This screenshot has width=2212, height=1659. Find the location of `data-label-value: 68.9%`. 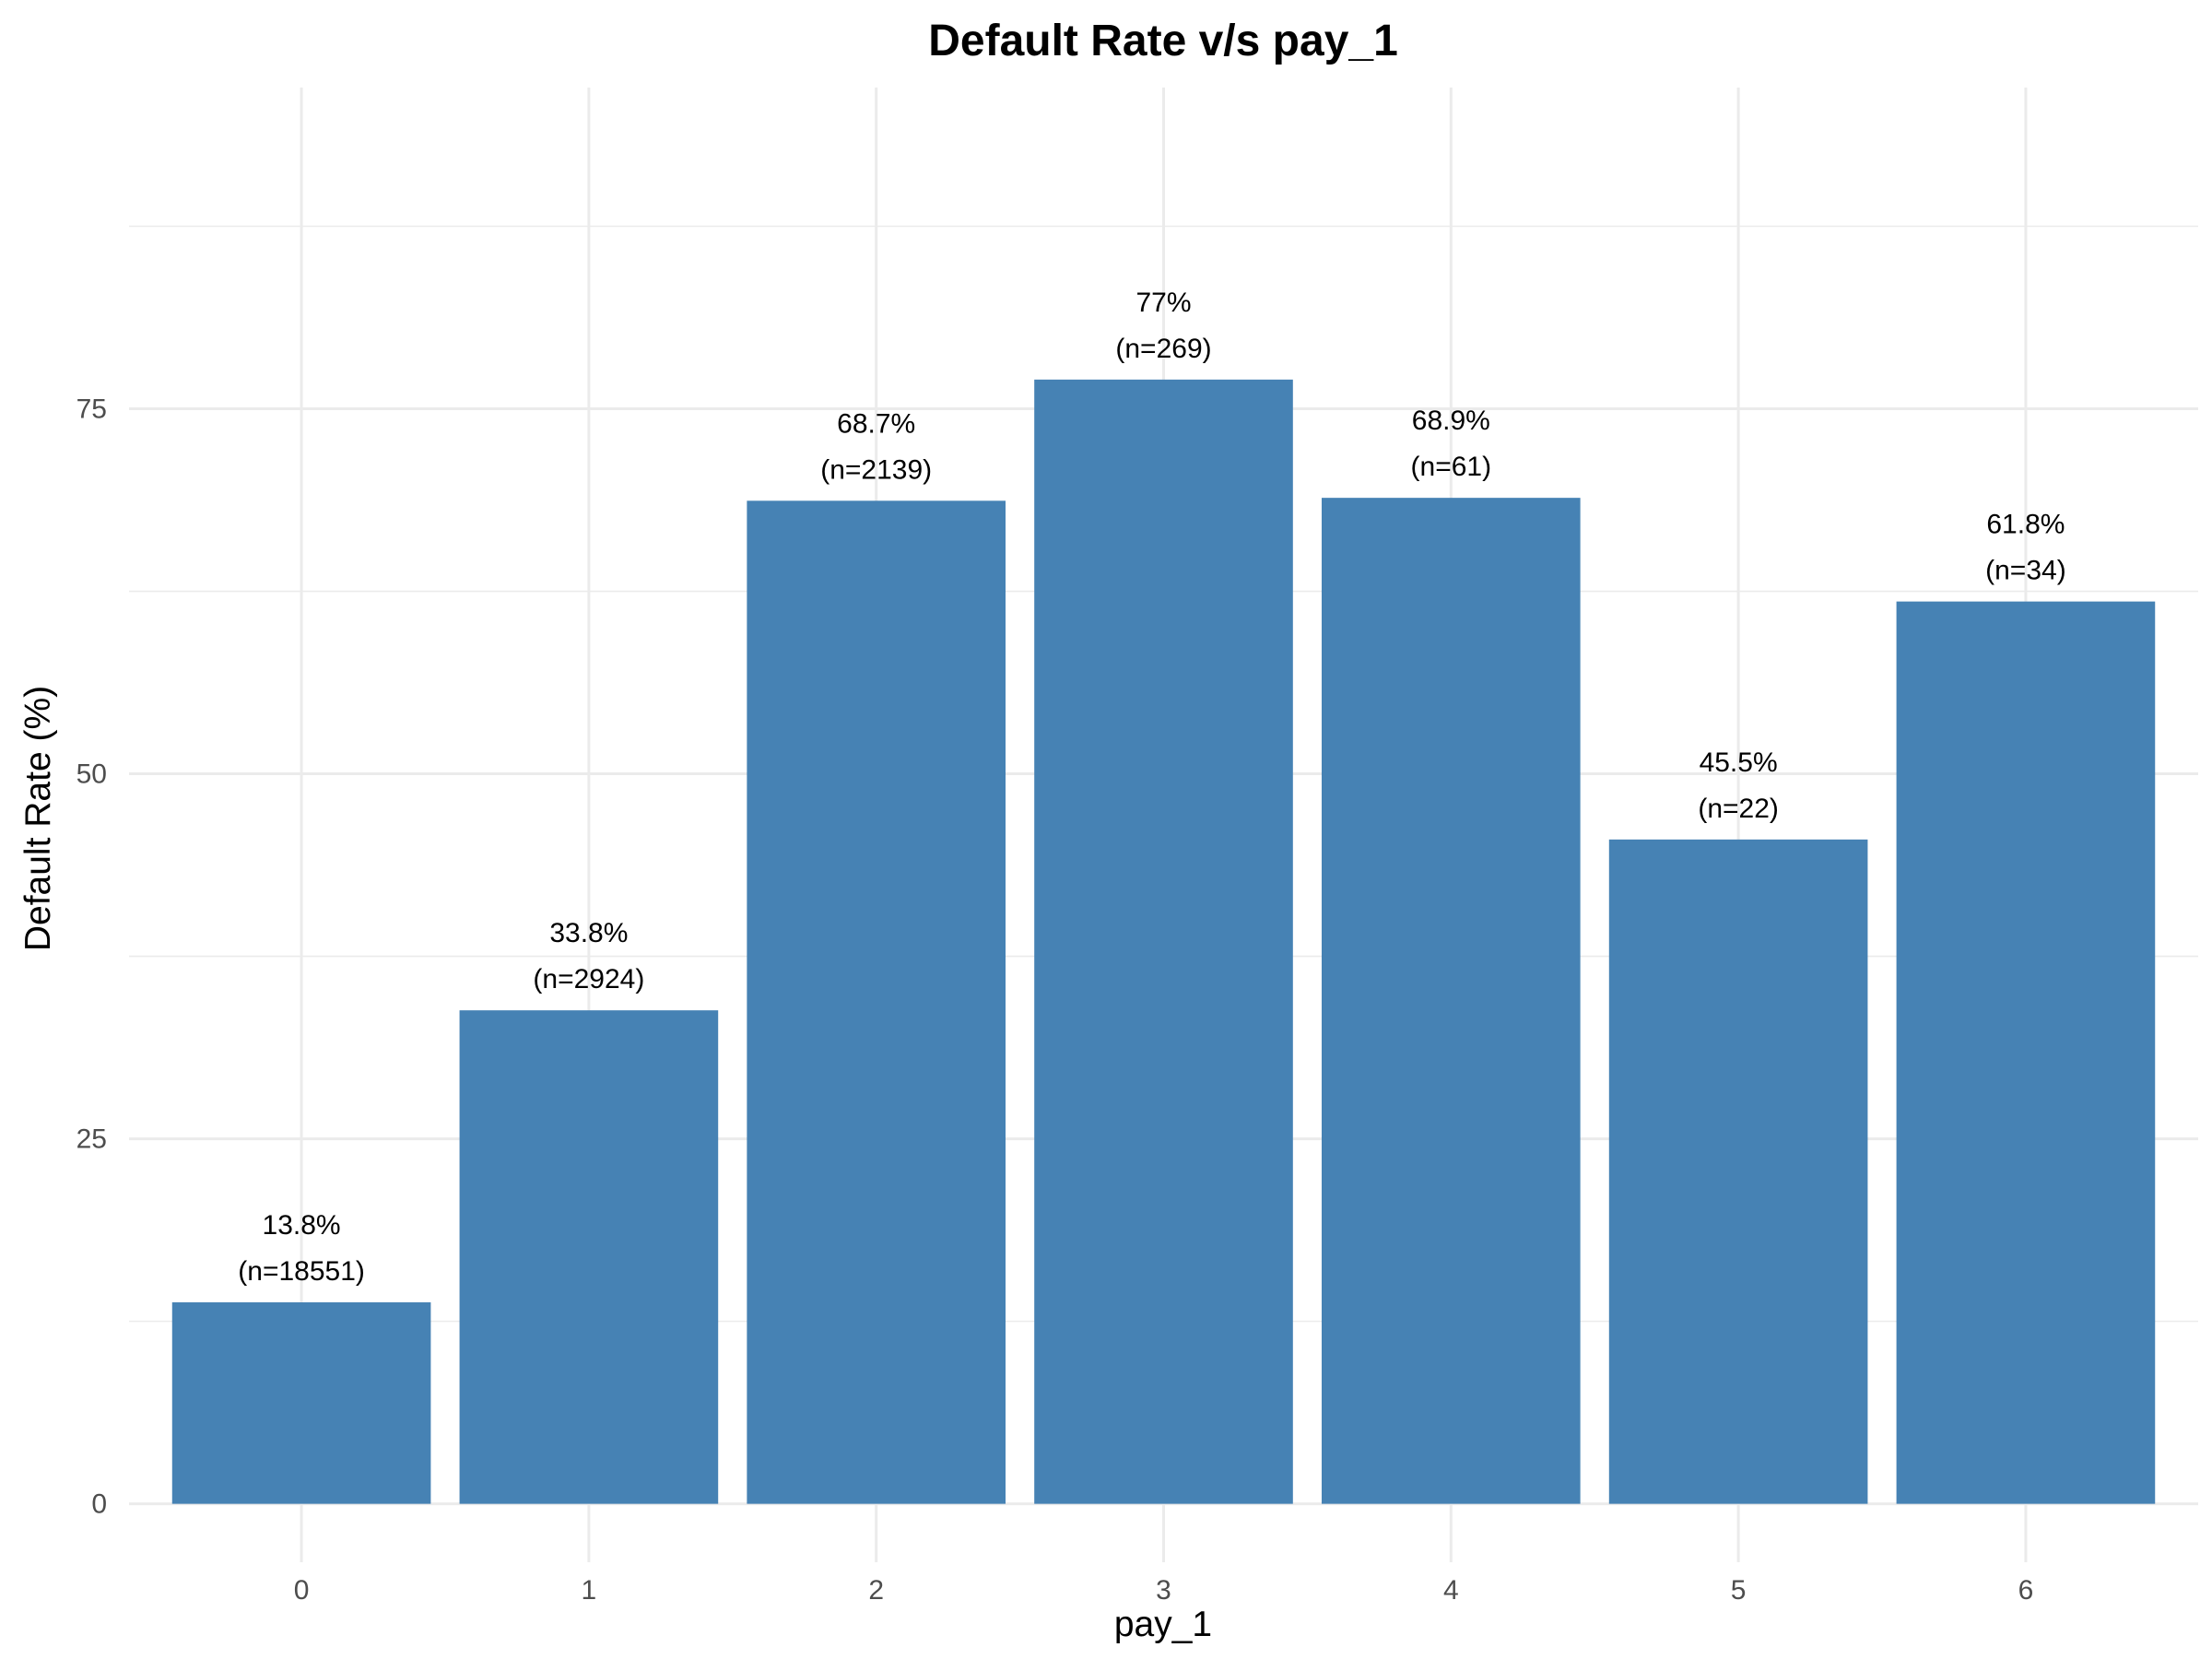

data-label-value: 68.9% is located at coordinates (1451, 421).